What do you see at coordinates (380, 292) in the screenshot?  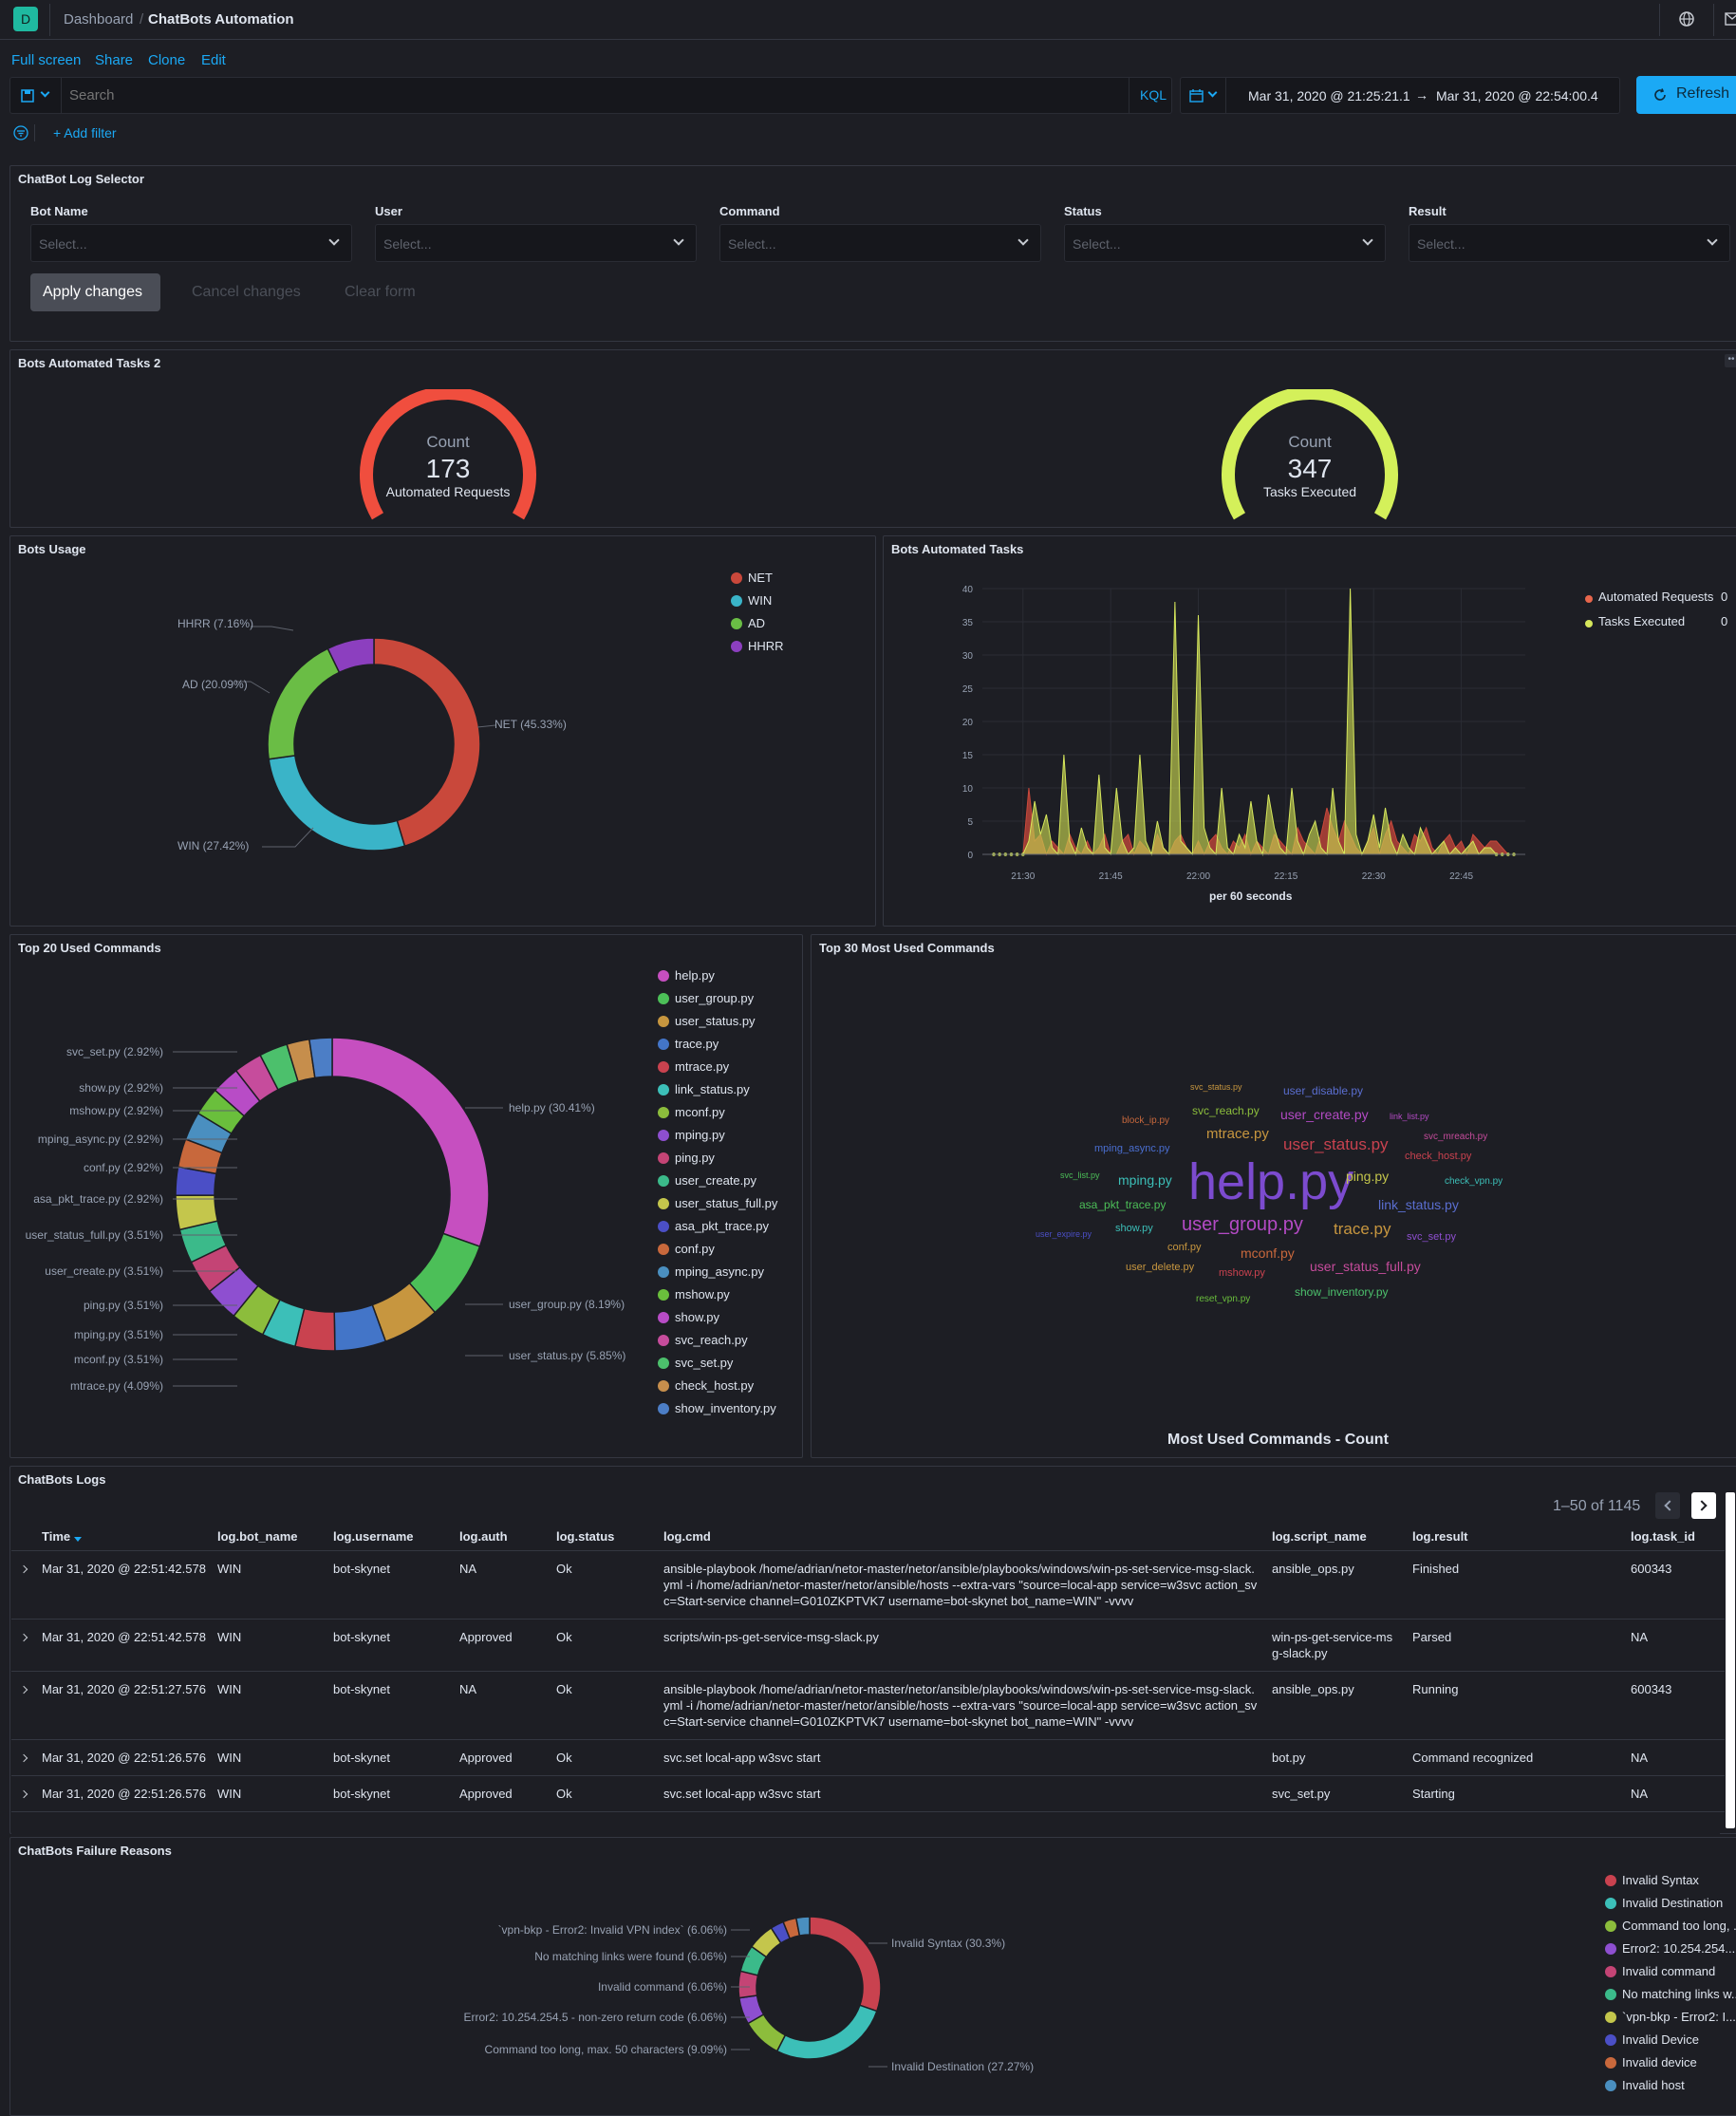 I see `clear-form-button: Clear form` at bounding box center [380, 292].